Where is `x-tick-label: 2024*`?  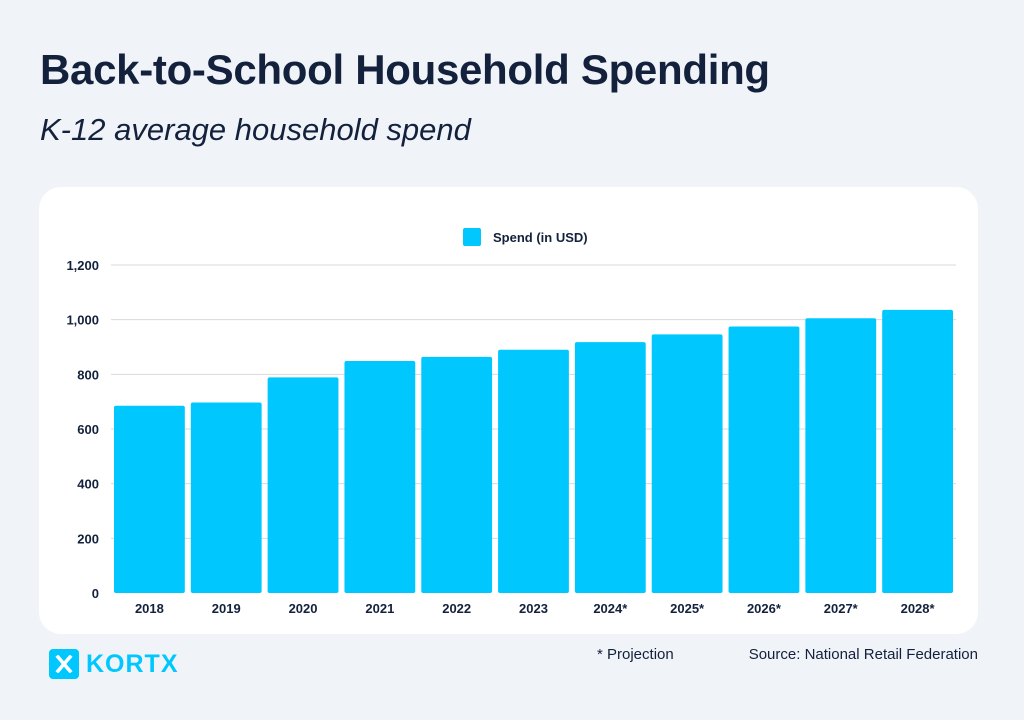
x-tick-label: 2024* is located at coordinates (610, 608).